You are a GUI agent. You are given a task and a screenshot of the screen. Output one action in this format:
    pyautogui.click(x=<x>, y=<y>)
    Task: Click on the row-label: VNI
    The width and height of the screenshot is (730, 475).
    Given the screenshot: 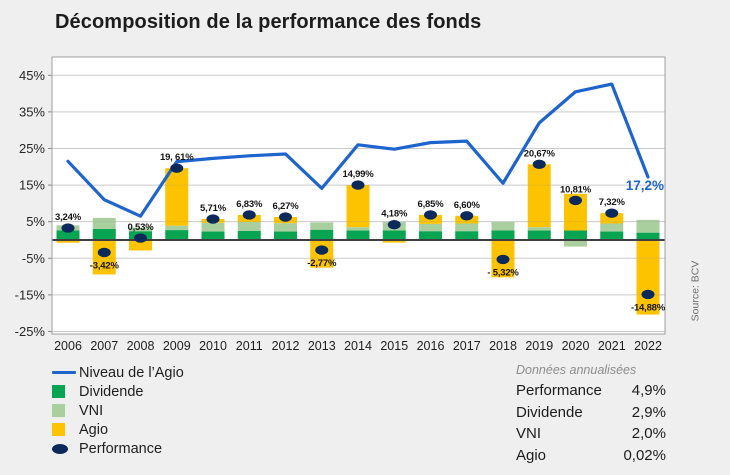 What is the action you would take?
    pyautogui.click(x=529, y=434)
    